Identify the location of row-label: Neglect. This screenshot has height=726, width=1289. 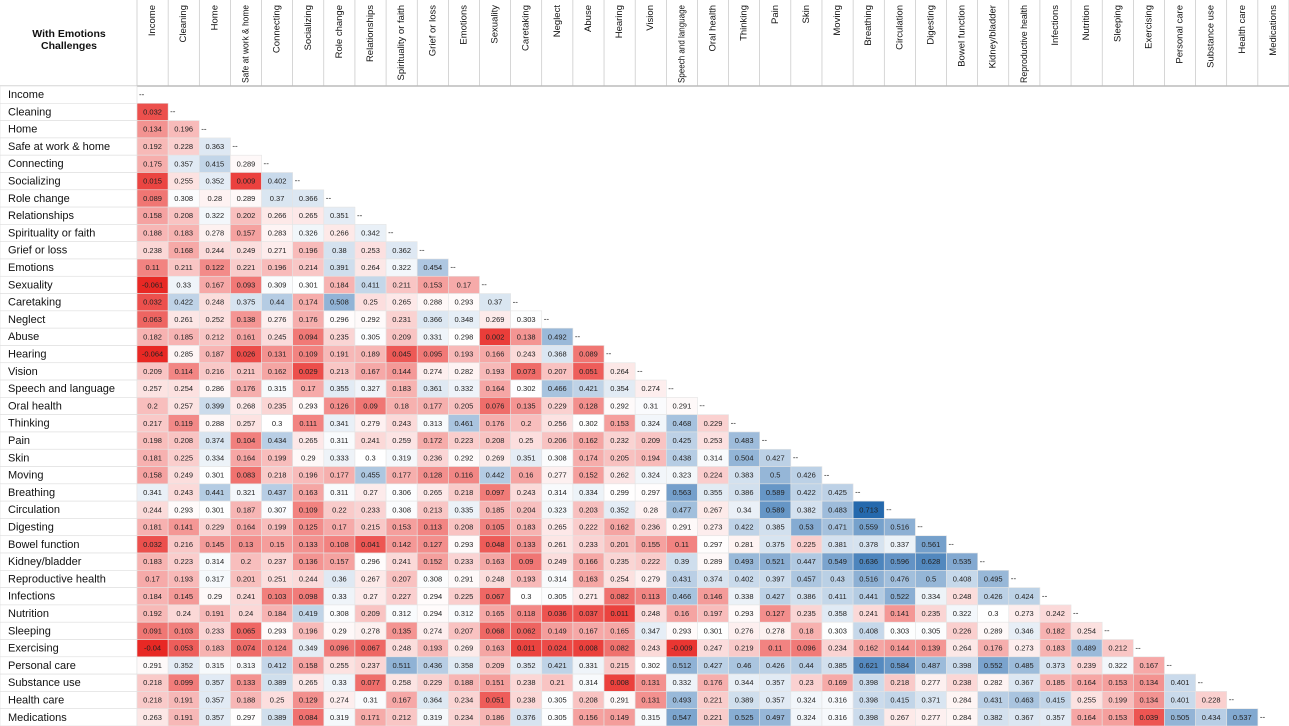
(26, 320).